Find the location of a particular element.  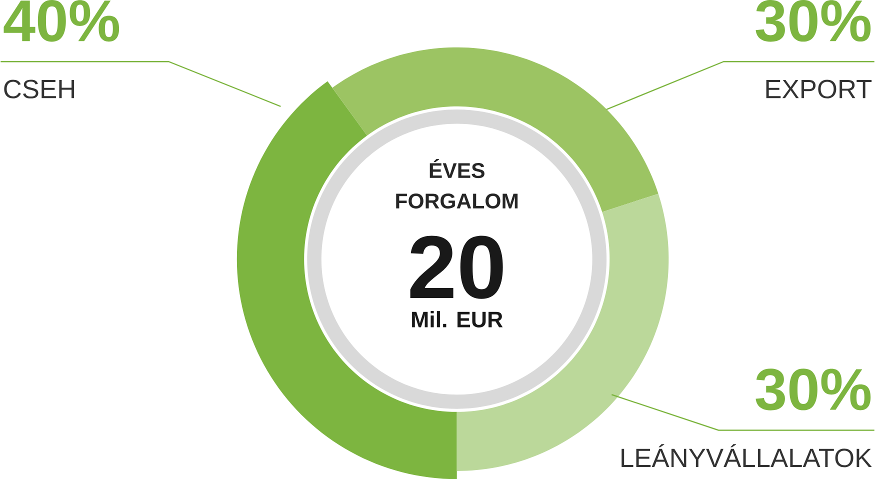

data-label: 40% is located at coordinates (62, 21).